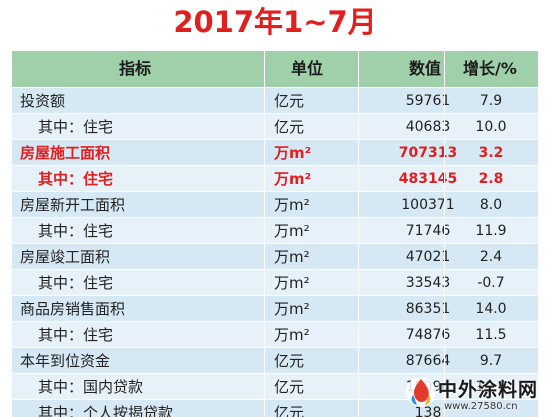 The height and width of the screenshot is (417, 550). What do you see at coordinates (65, 153) in the screenshot?
I see `cell-indicator: 房屋施工面积` at bounding box center [65, 153].